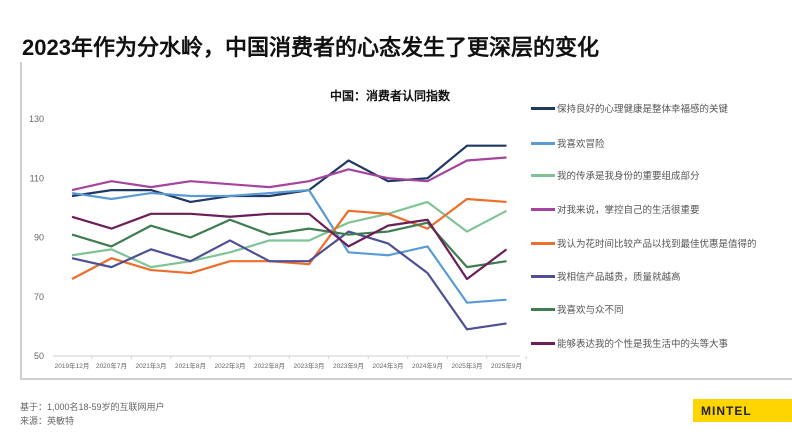 This screenshot has width=792, height=444. I want to click on legend-label: 我喜欢冒险, so click(581, 144).